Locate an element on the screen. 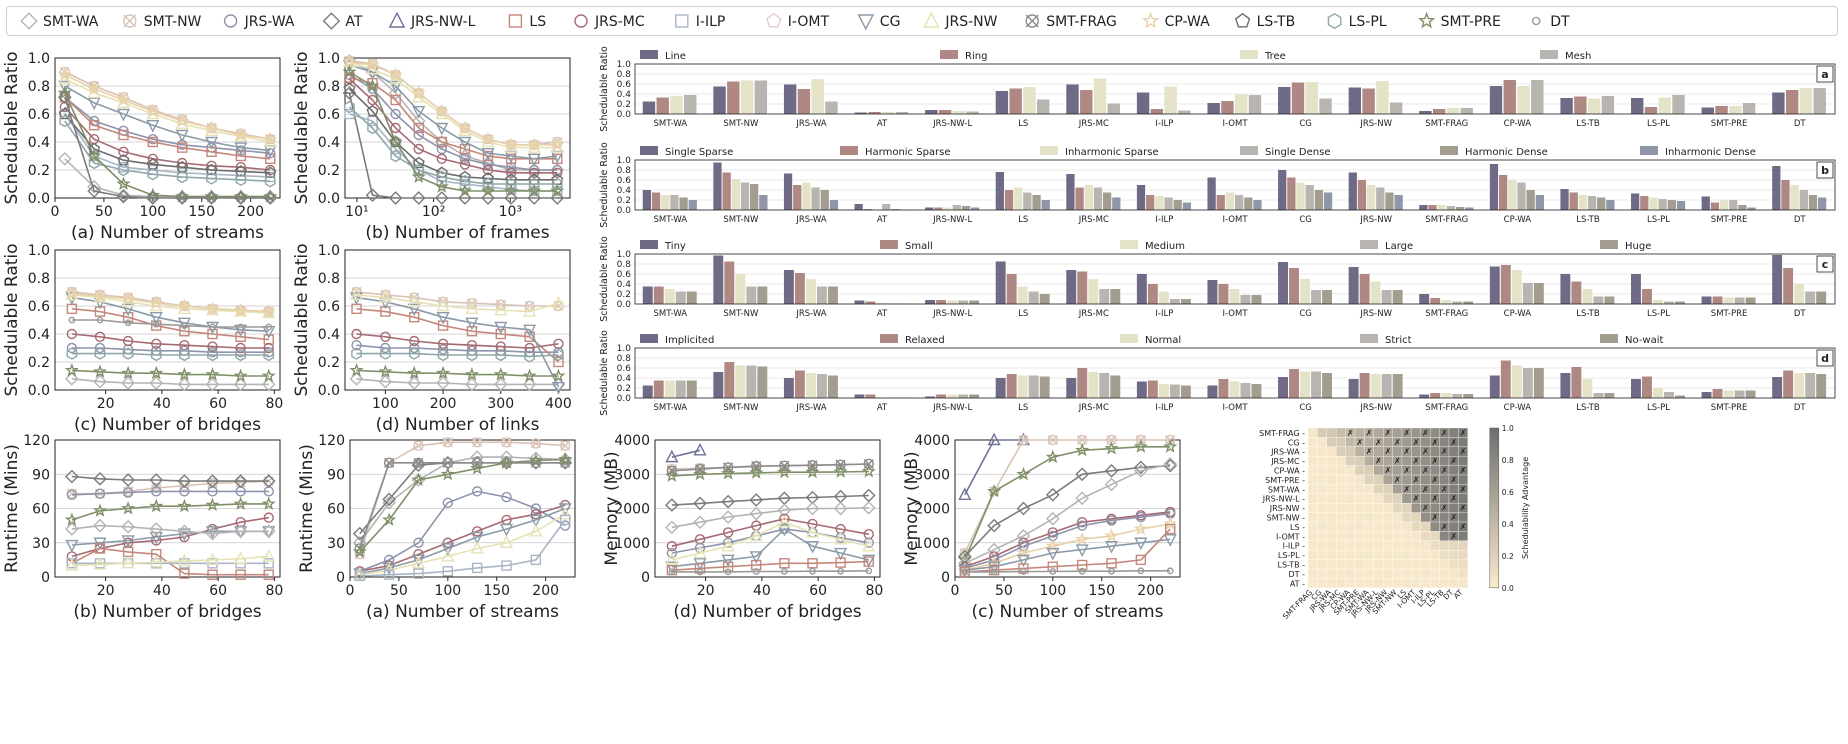  y-tick-label: 0.0 is located at coordinates (329, 199).